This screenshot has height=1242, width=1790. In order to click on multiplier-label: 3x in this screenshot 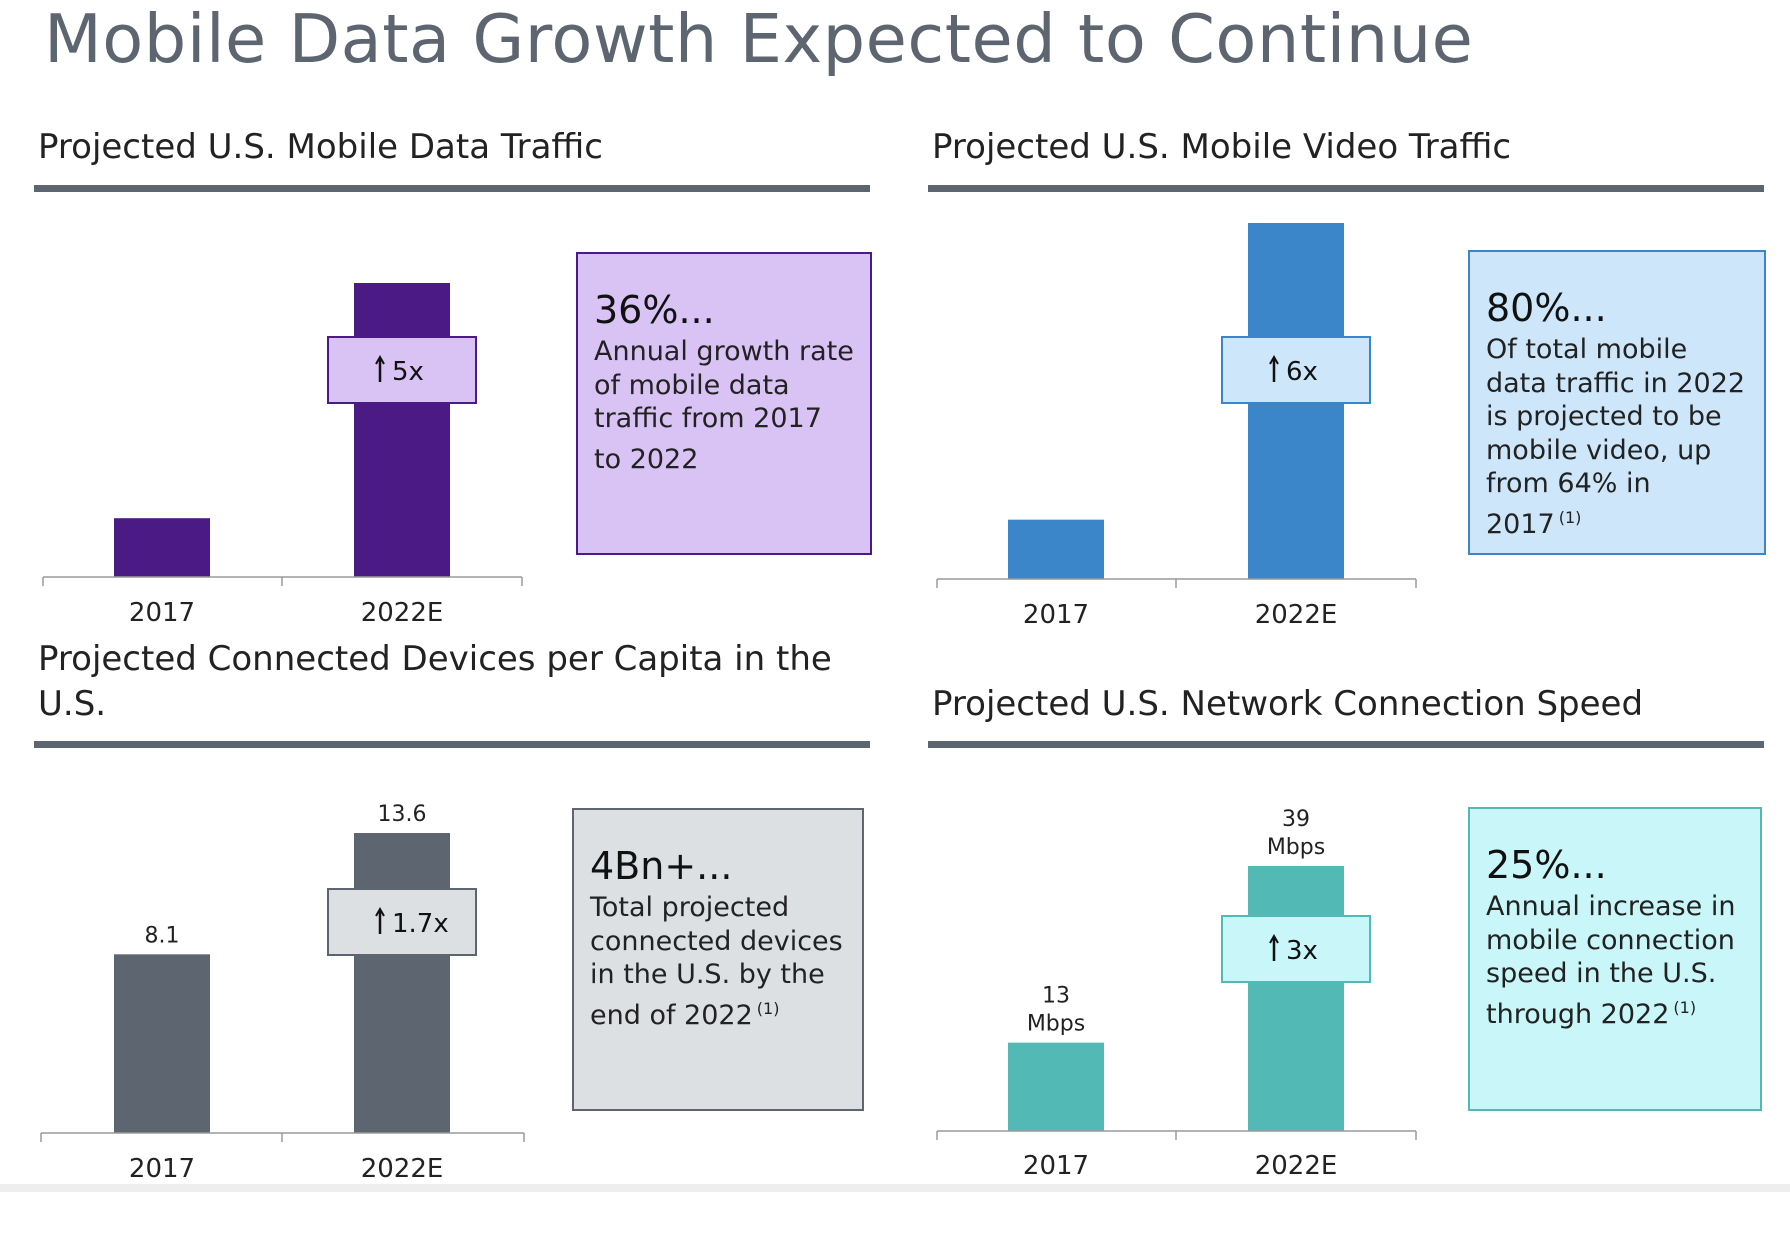, I will do `click(1302, 951)`.